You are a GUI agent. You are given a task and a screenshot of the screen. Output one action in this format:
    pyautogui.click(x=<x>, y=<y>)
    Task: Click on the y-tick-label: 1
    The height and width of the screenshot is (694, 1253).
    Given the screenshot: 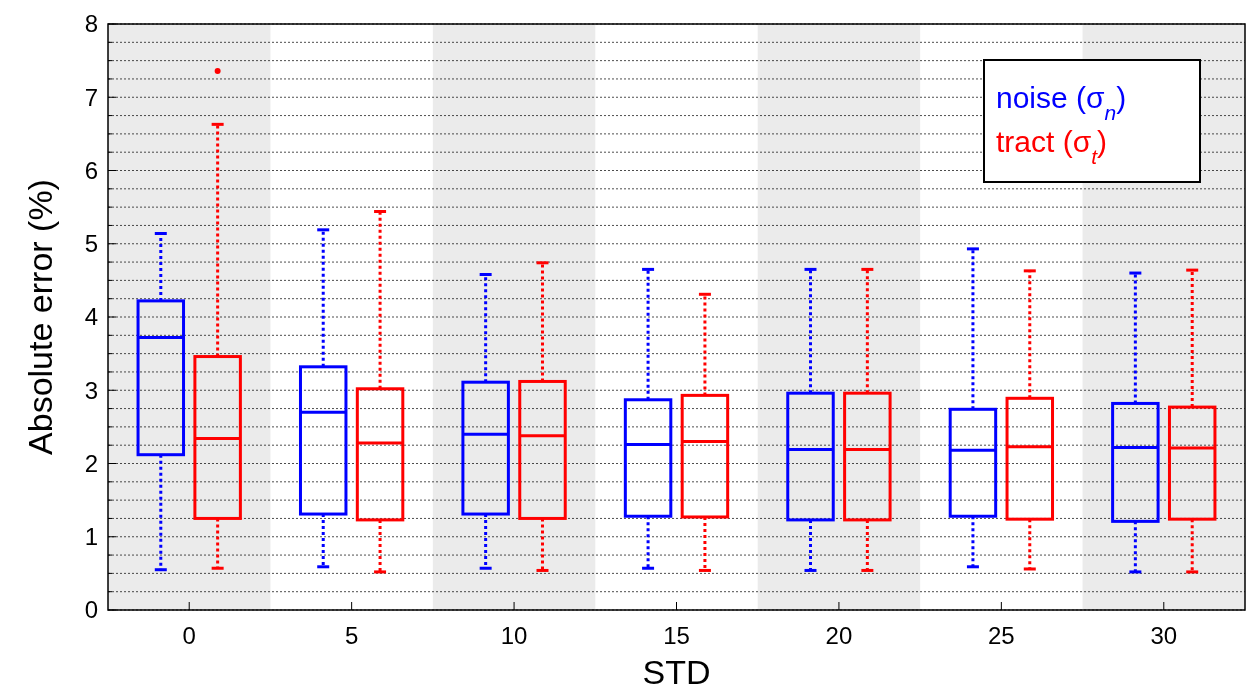 What is the action you would take?
    pyautogui.click(x=91, y=537)
    